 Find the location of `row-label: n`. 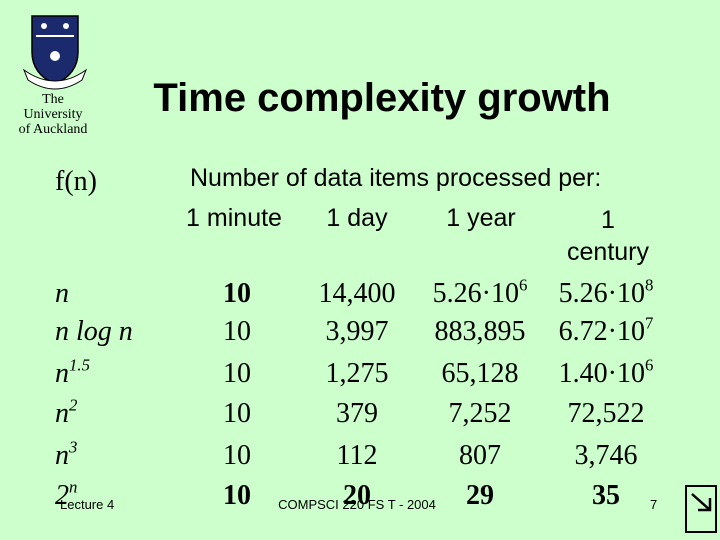

row-label: n is located at coordinates (62, 293).